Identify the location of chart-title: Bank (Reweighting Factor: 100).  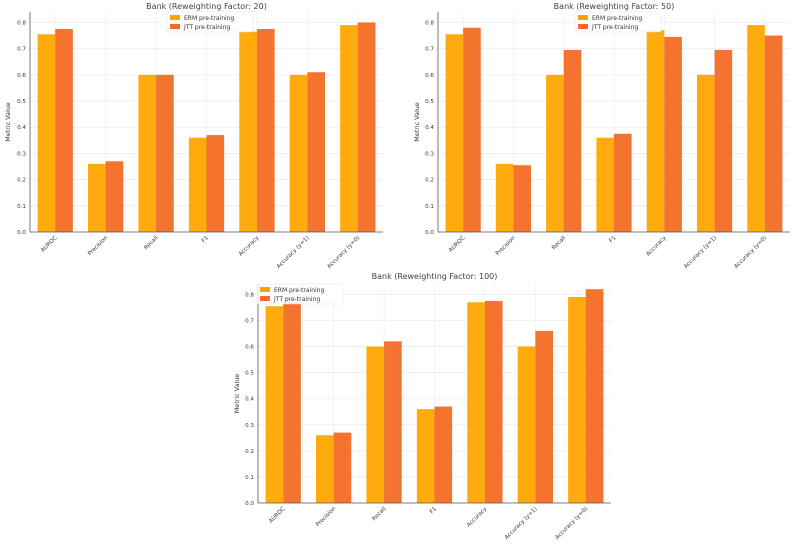
(435, 276).